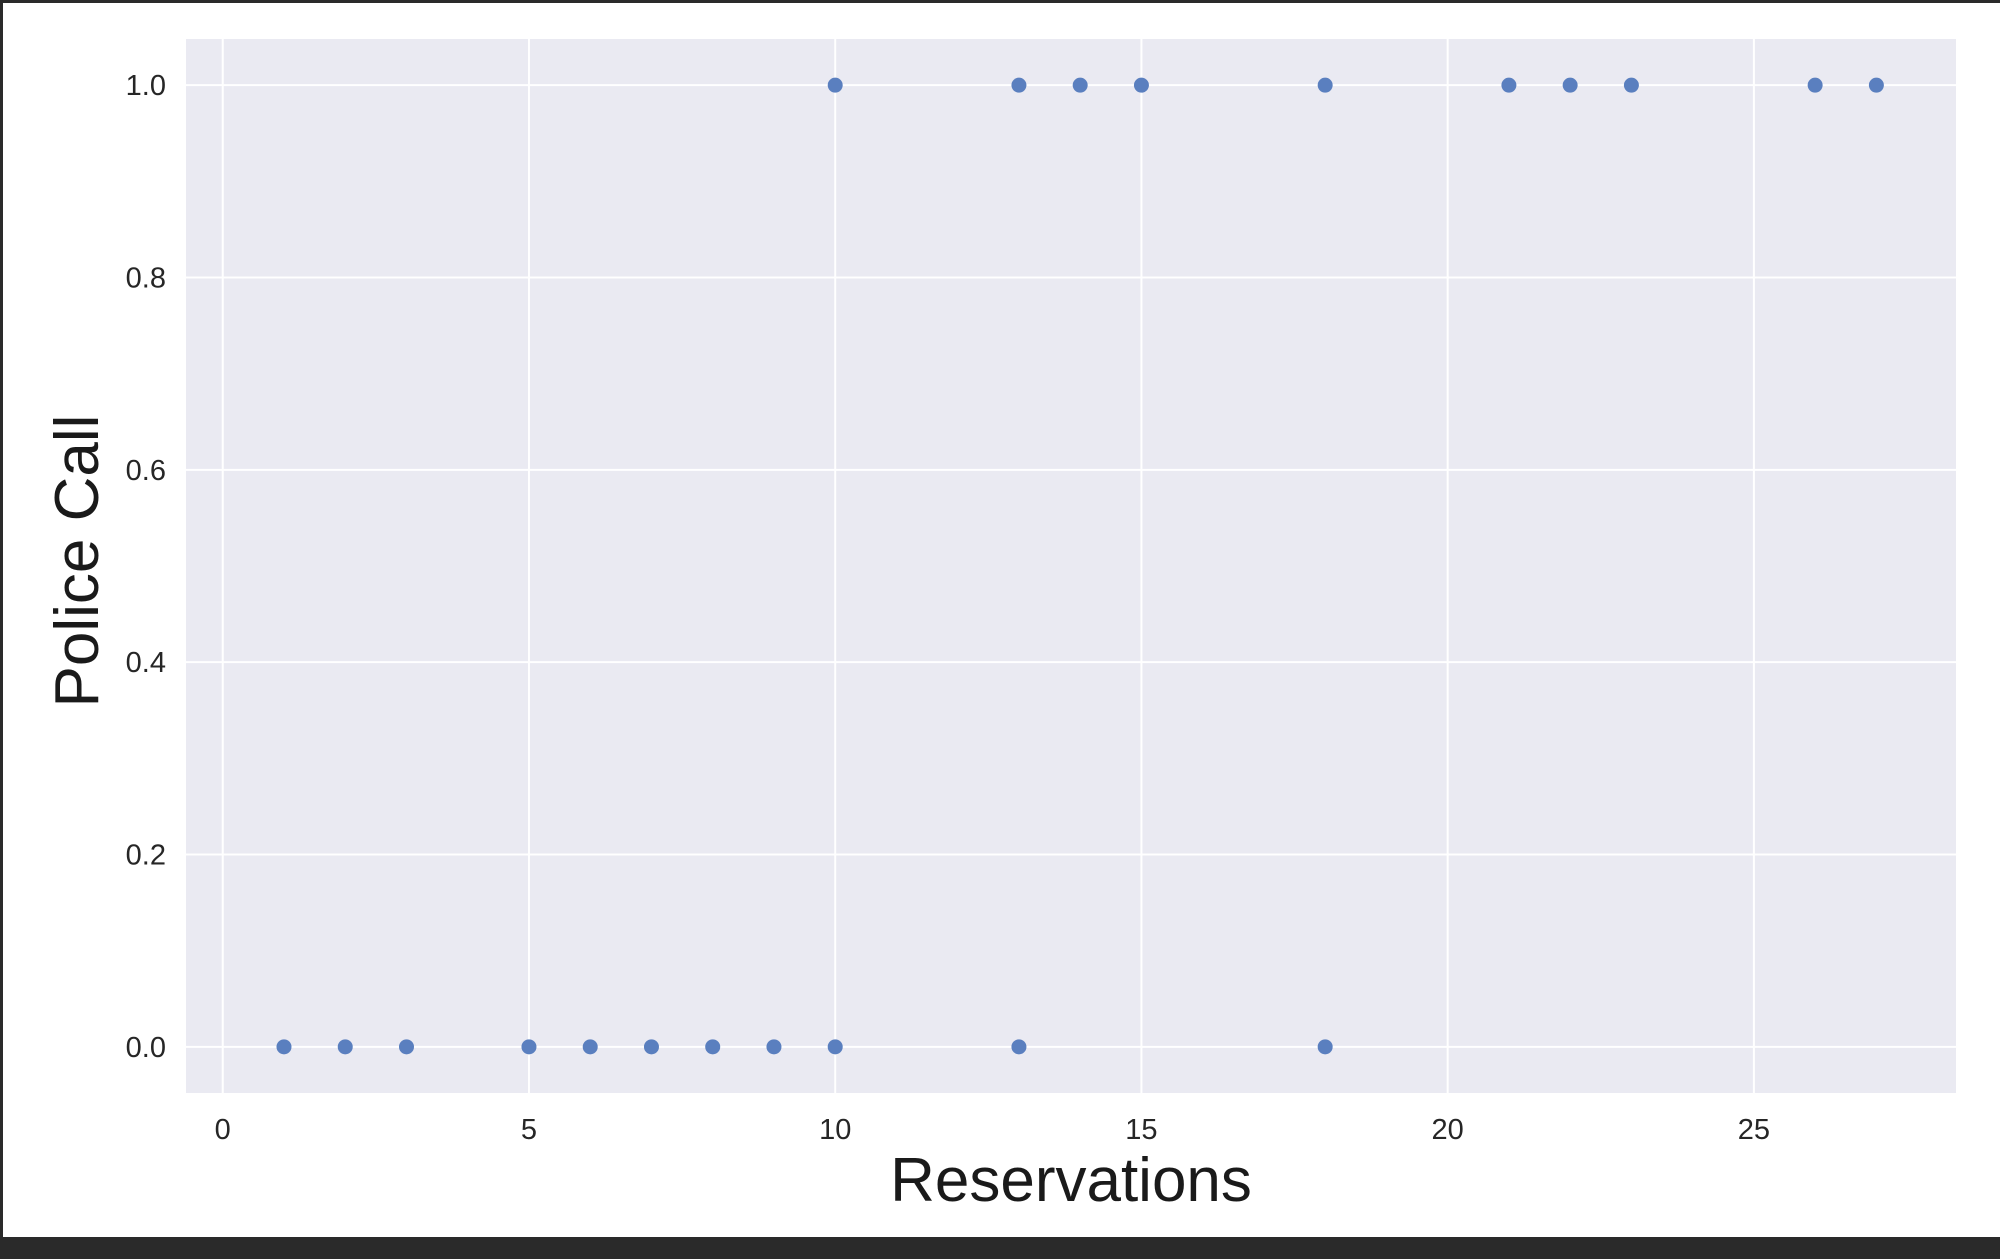 This screenshot has height=1259, width=2000. Describe the element at coordinates (529, 1130) in the screenshot. I see `x-tick-label: 5` at that location.